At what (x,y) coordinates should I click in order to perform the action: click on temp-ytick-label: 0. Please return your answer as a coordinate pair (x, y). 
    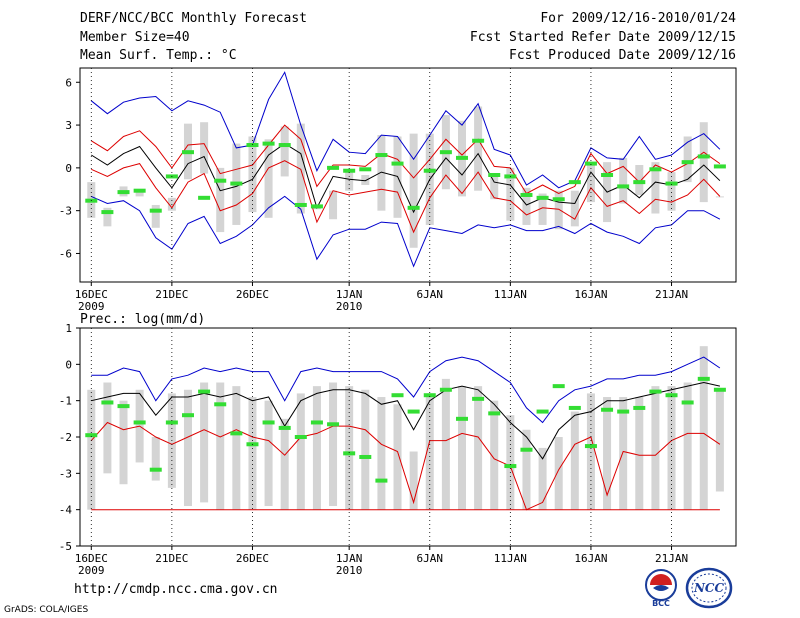
    Looking at the image, I should click on (68, 168).